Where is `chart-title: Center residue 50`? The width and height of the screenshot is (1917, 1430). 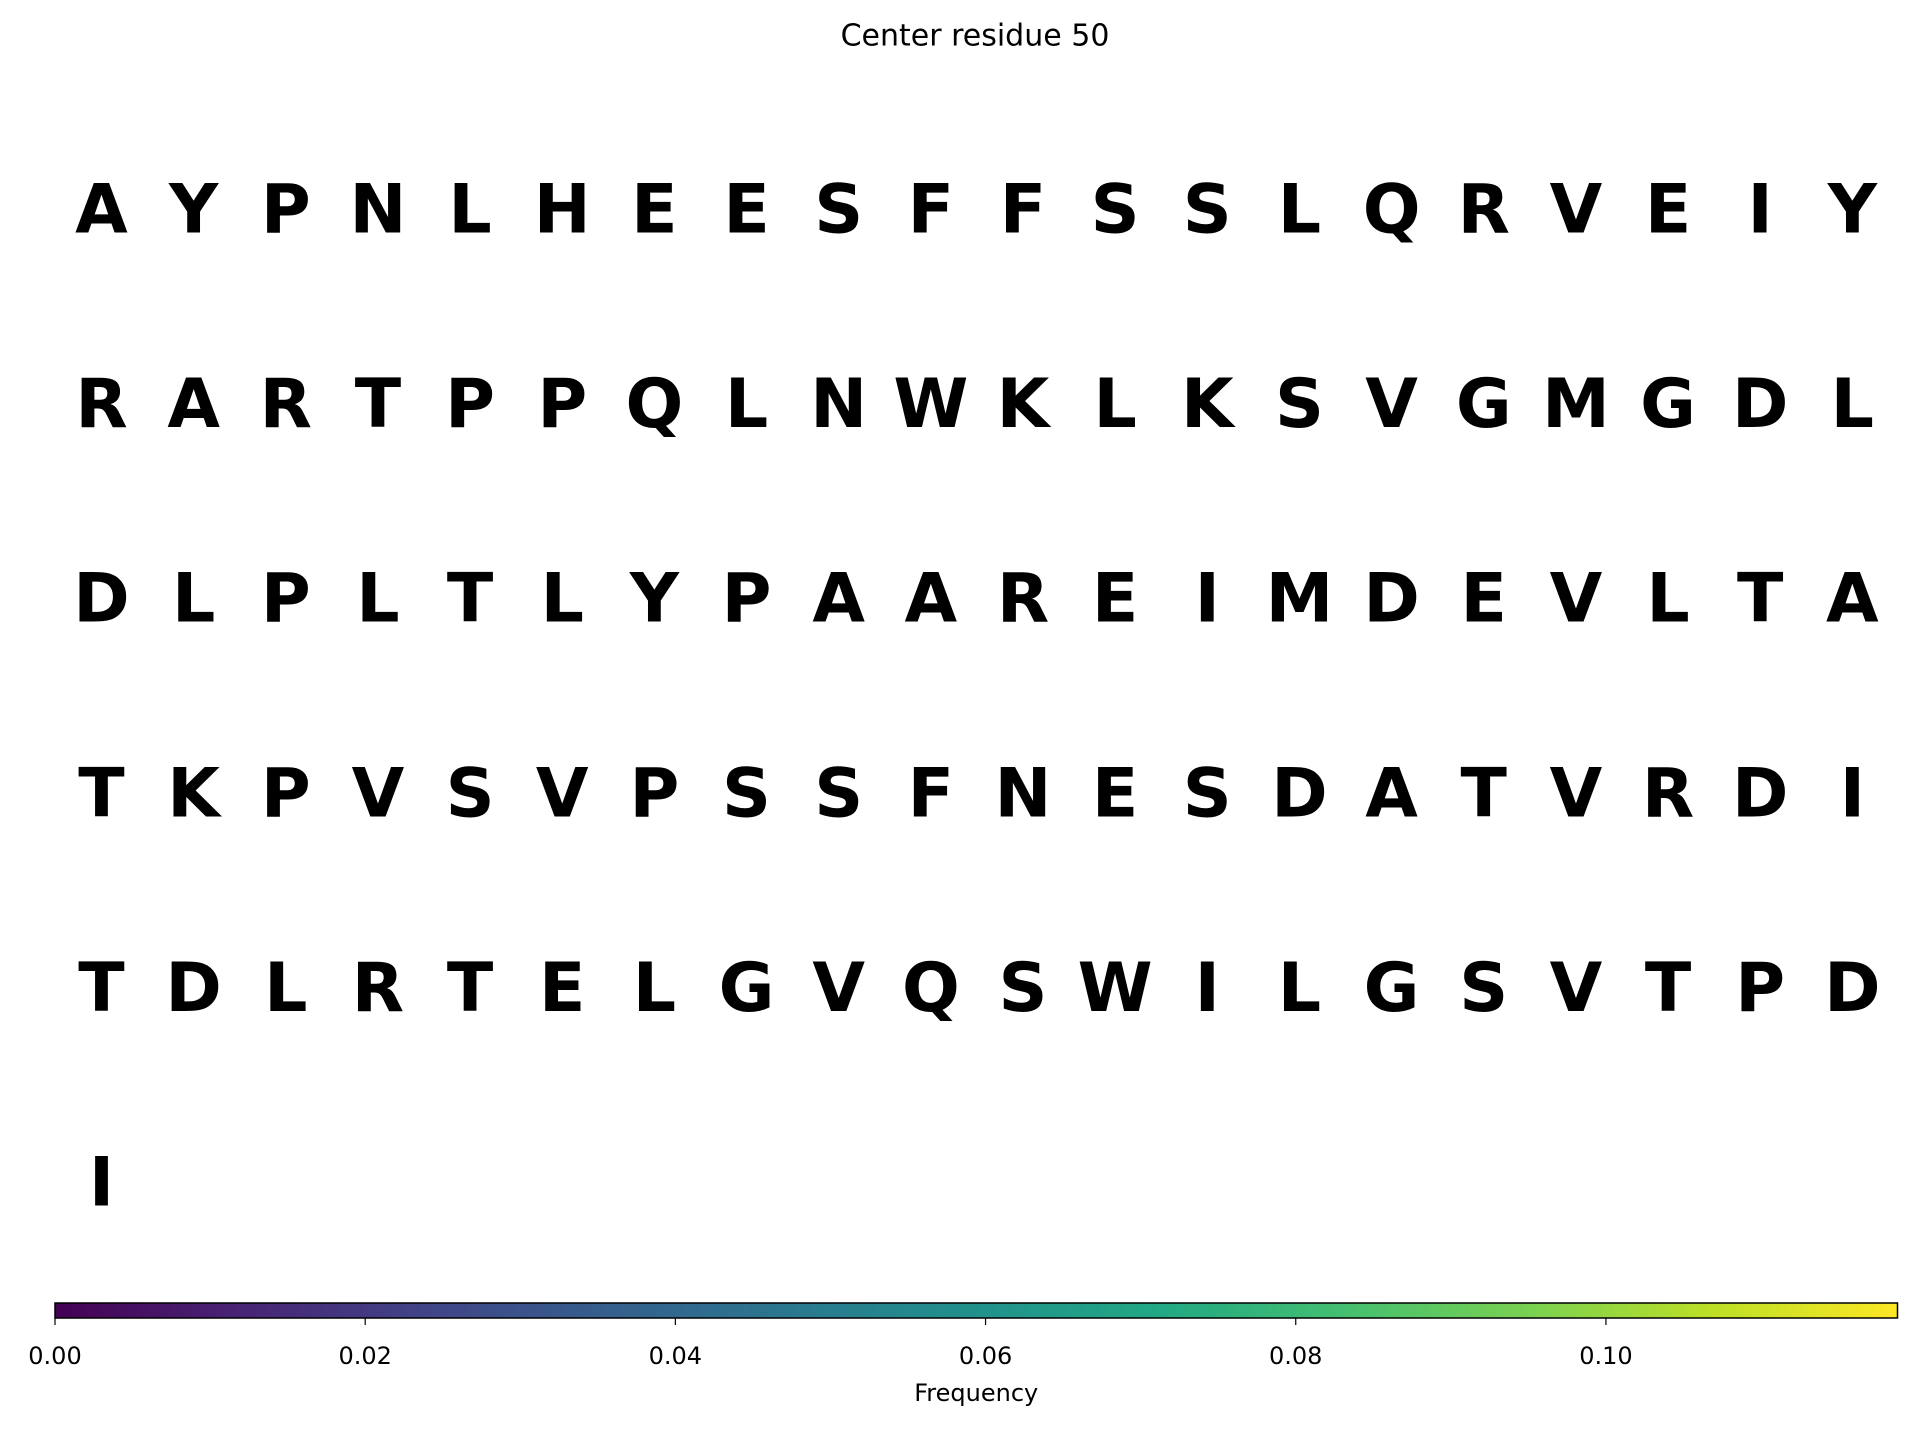 chart-title: Center residue 50 is located at coordinates (975, 36).